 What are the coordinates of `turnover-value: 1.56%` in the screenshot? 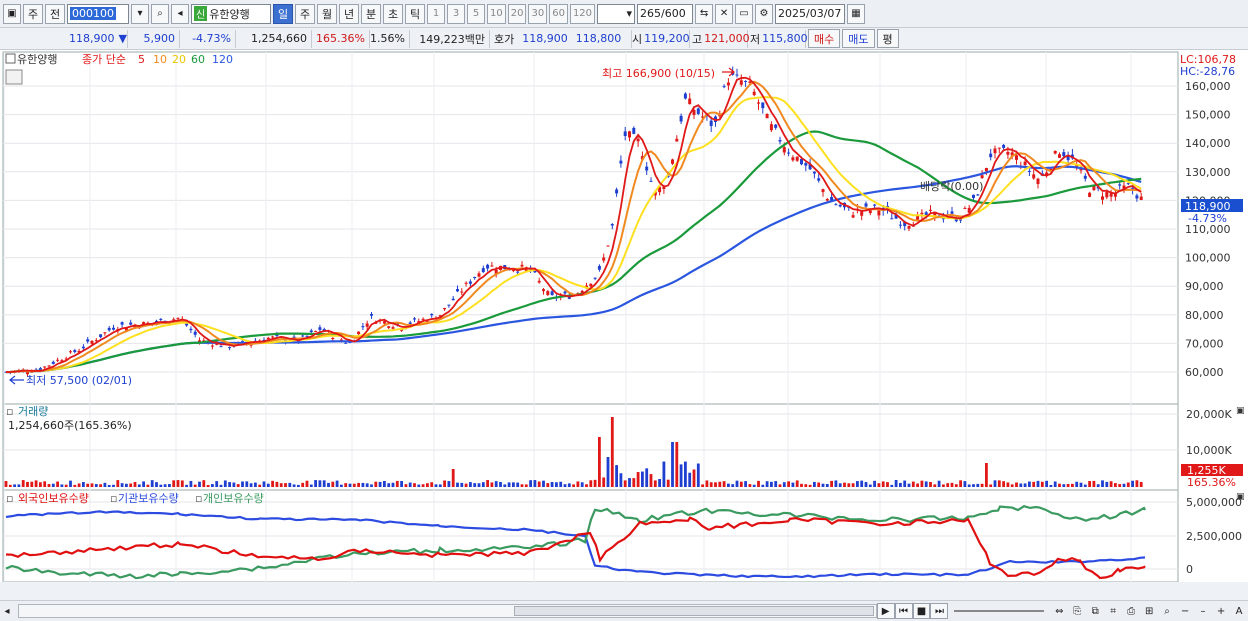 It's located at (387, 38).